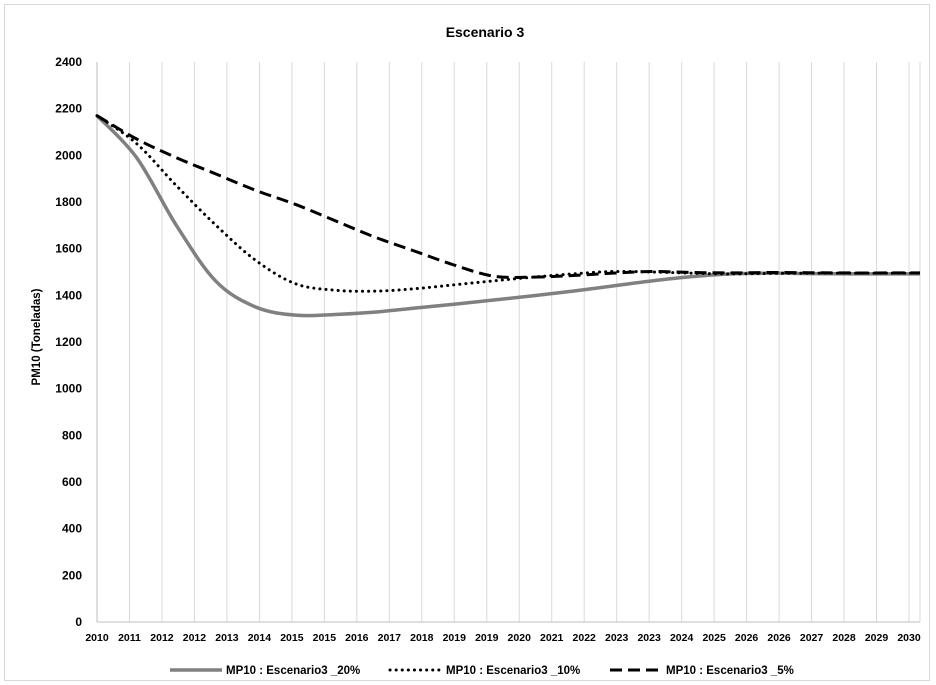 This screenshot has width=936, height=685. I want to click on x-tick-label: 2030, so click(909, 638).